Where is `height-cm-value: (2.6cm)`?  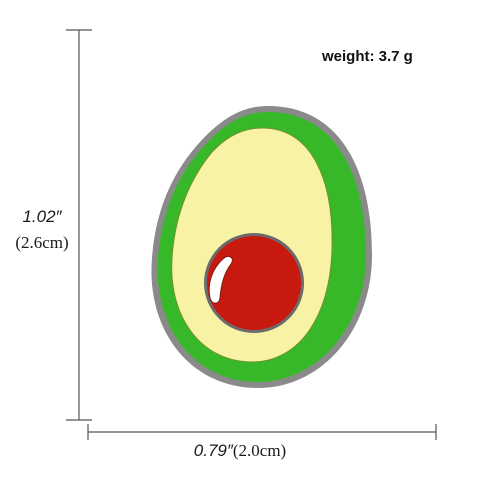
height-cm-value: (2.6cm) is located at coordinates (42, 242).